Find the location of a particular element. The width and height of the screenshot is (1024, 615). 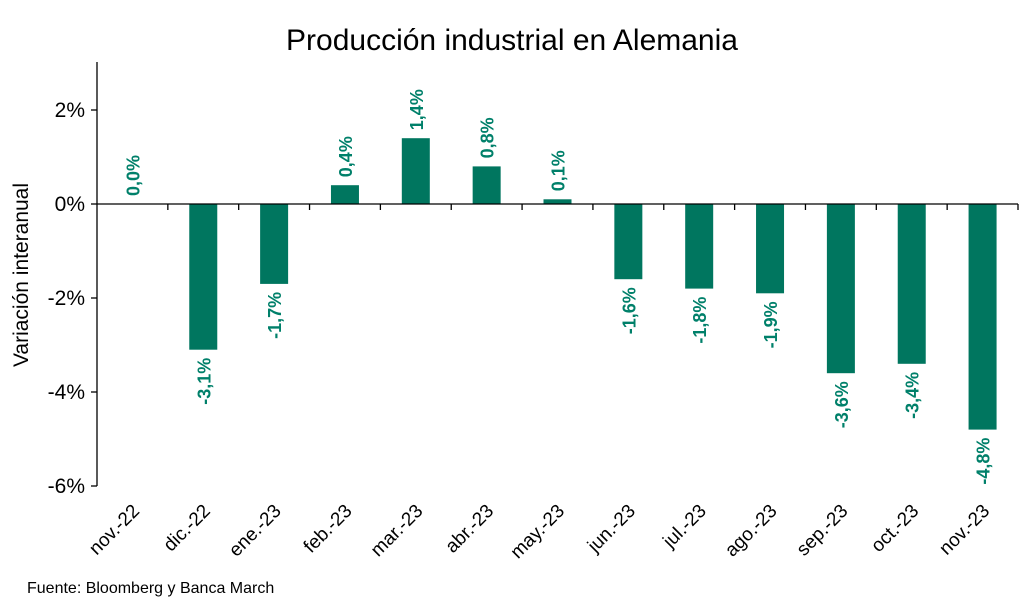

y-tick-label: 2% is located at coordinates (70, 110).